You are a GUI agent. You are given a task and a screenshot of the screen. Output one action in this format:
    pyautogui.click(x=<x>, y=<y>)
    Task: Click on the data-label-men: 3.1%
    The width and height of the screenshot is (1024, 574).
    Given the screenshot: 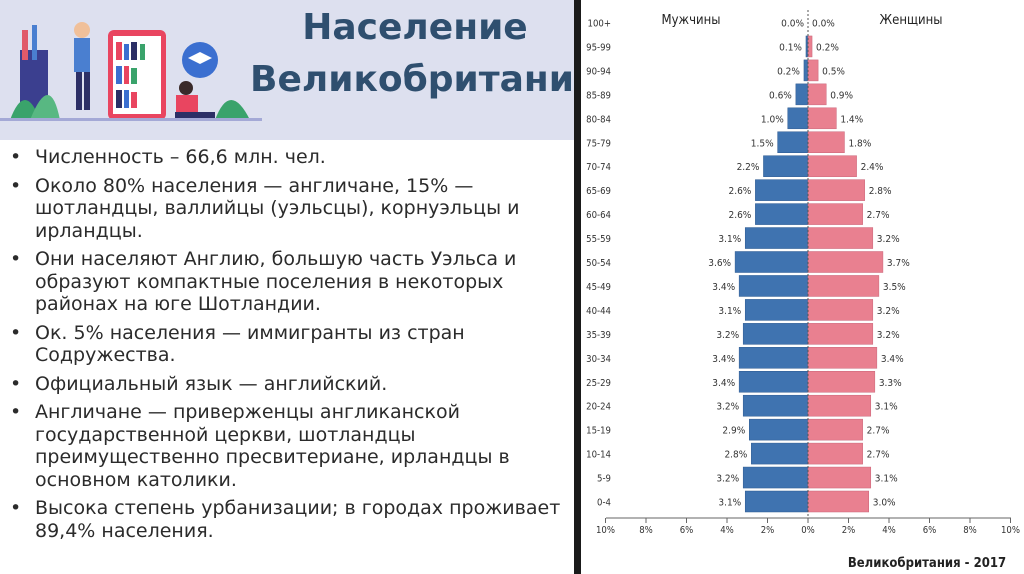 What is the action you would take?
    pyautogui.click(x=729, y=311)
    